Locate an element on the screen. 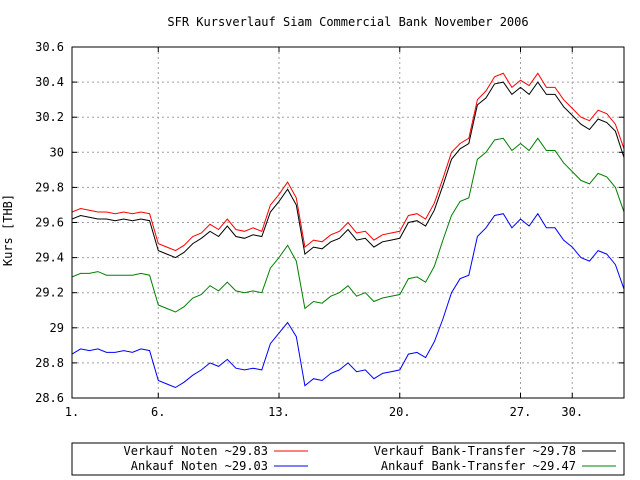  y-tick-label: 29.6 is located at coordinates (49, 223).